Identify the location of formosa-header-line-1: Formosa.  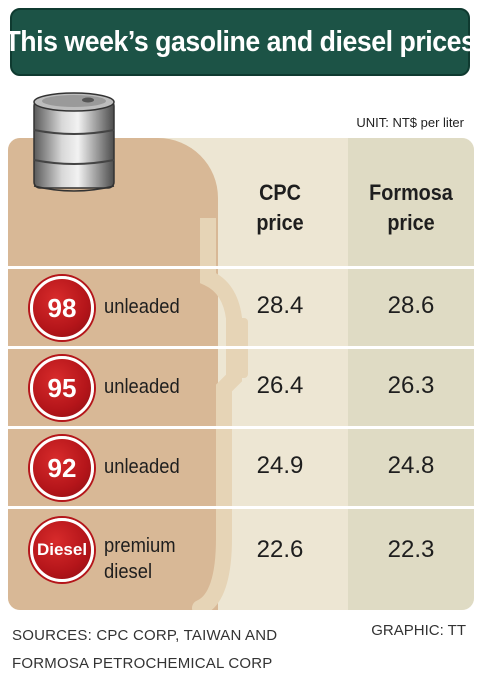
(411, 192).